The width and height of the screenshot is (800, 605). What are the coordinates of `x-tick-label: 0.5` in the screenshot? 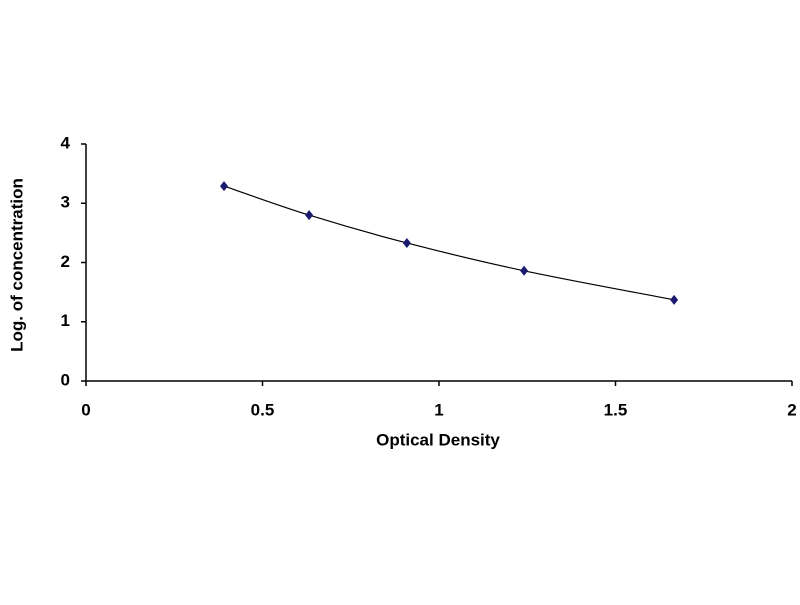 It's located at (263, 409).